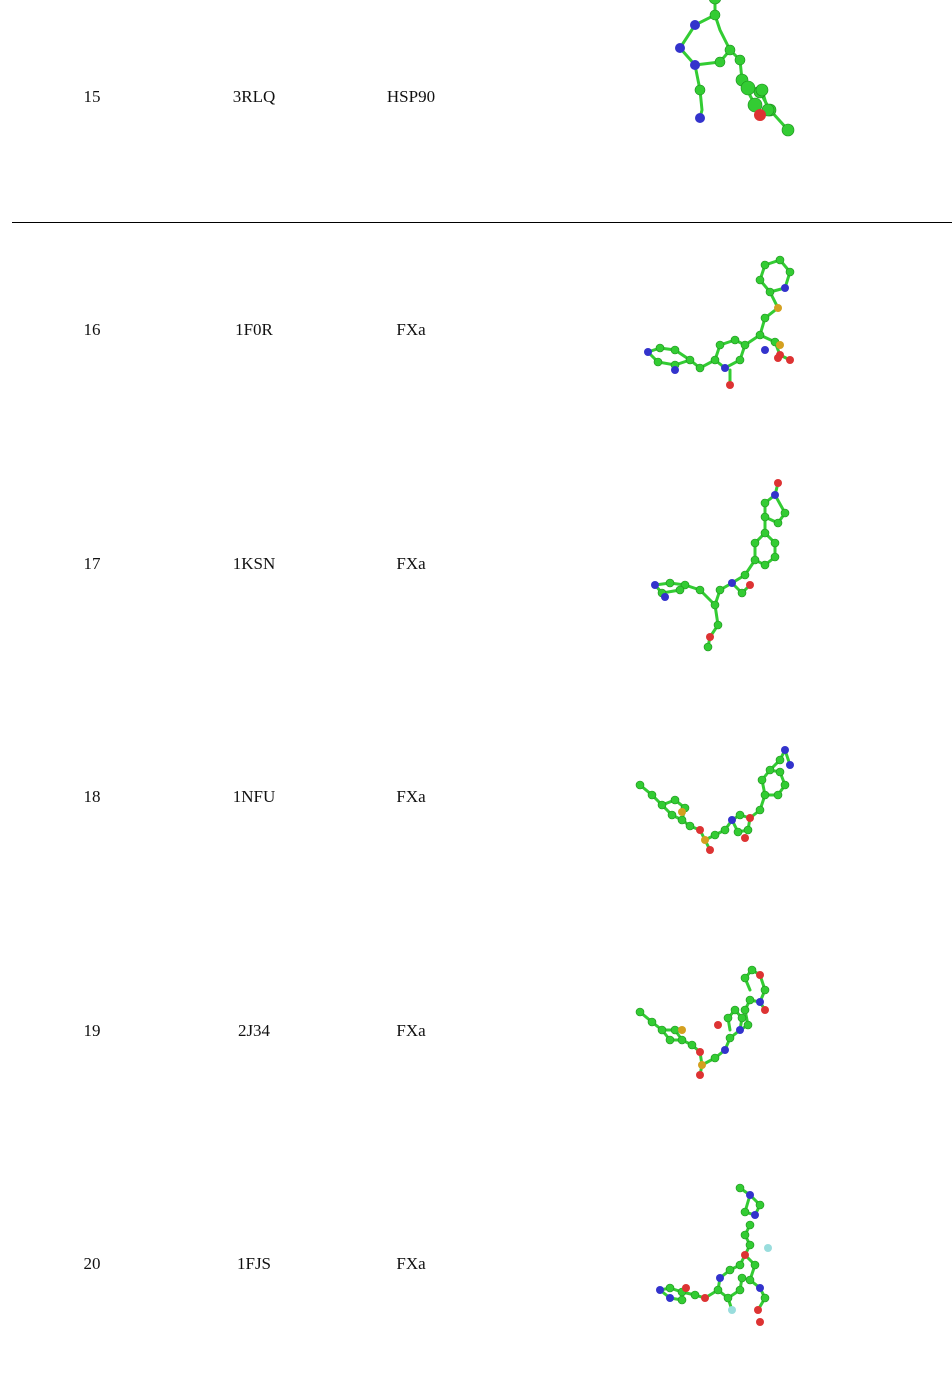  What do you see at coordinates (254, 796) in the screenshot?
I see `pdb-code: 1NFU` at bounding box center [254, 796].